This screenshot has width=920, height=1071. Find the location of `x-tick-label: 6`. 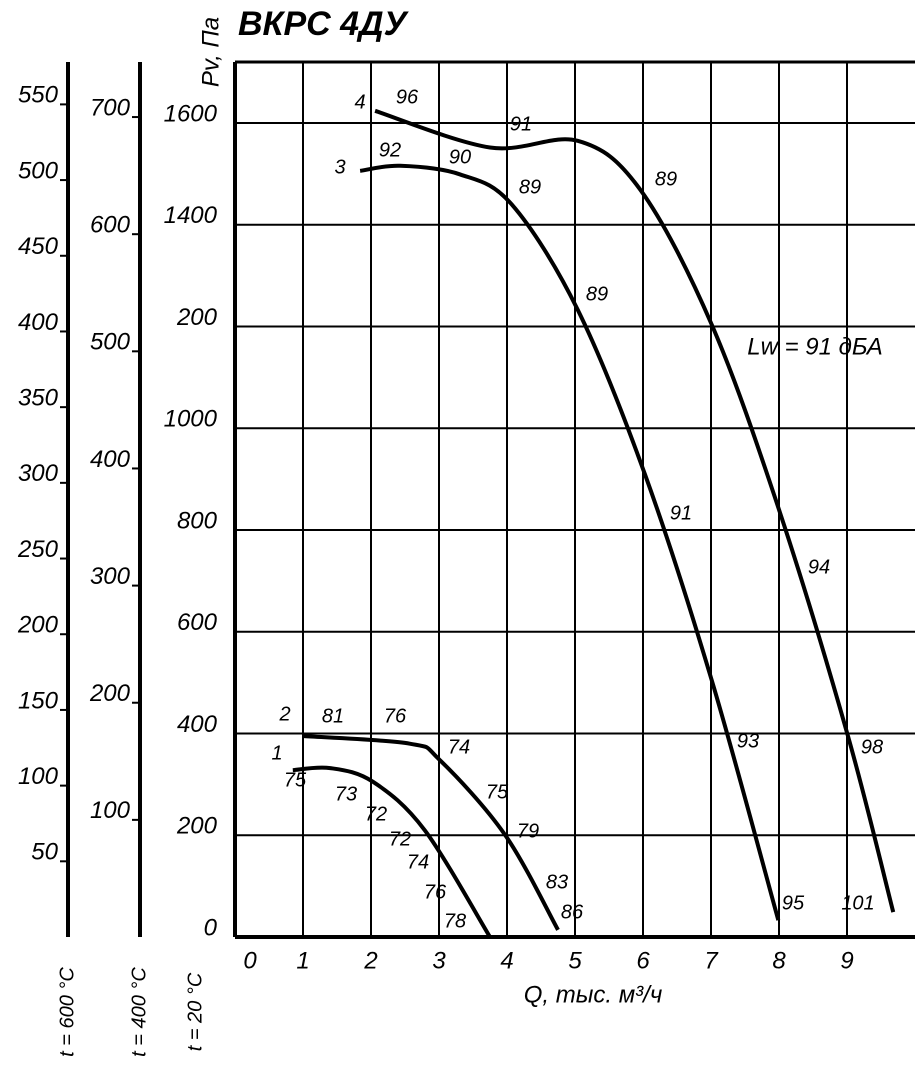

x-tick-label: 6 is located at coordinates (643, 960).